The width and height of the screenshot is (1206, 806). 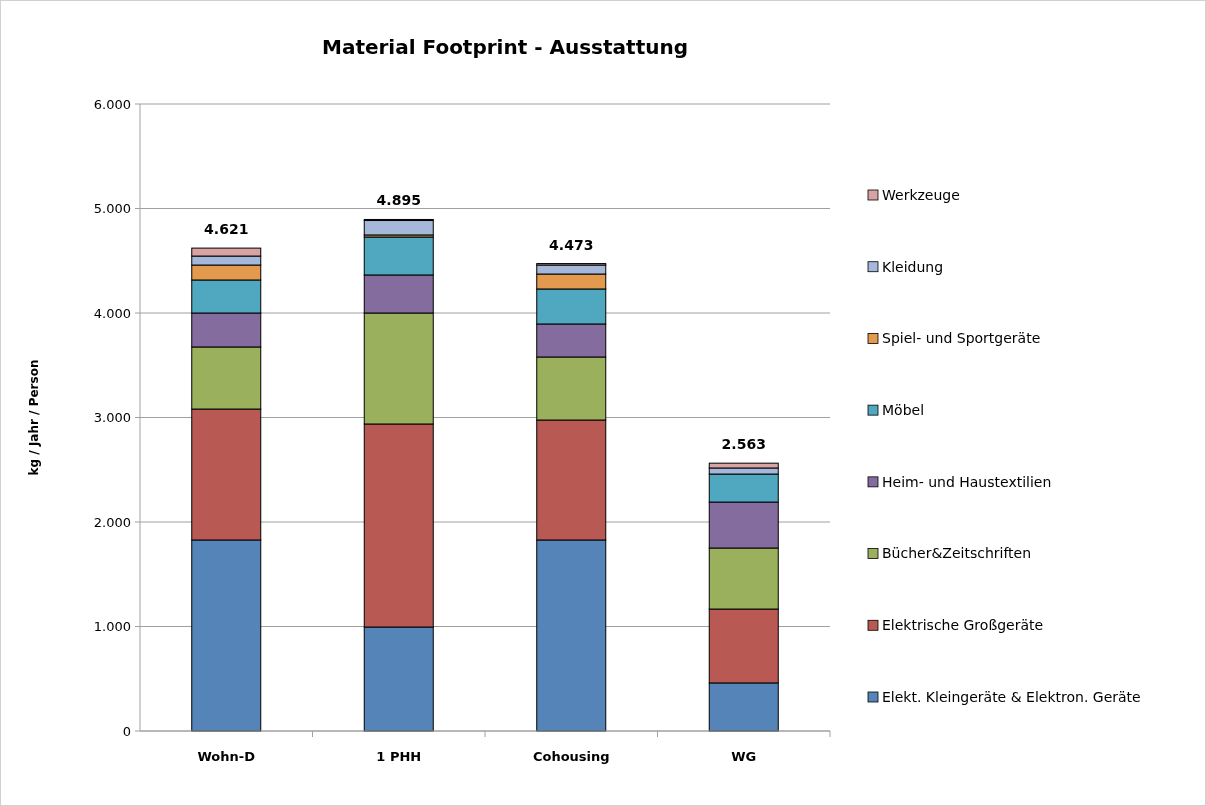 What do you see at coordinates (961, 338) in the screenshot?
I see `legend-label: Spiel- und Sportgeräte` at bounding box center [961, 338].